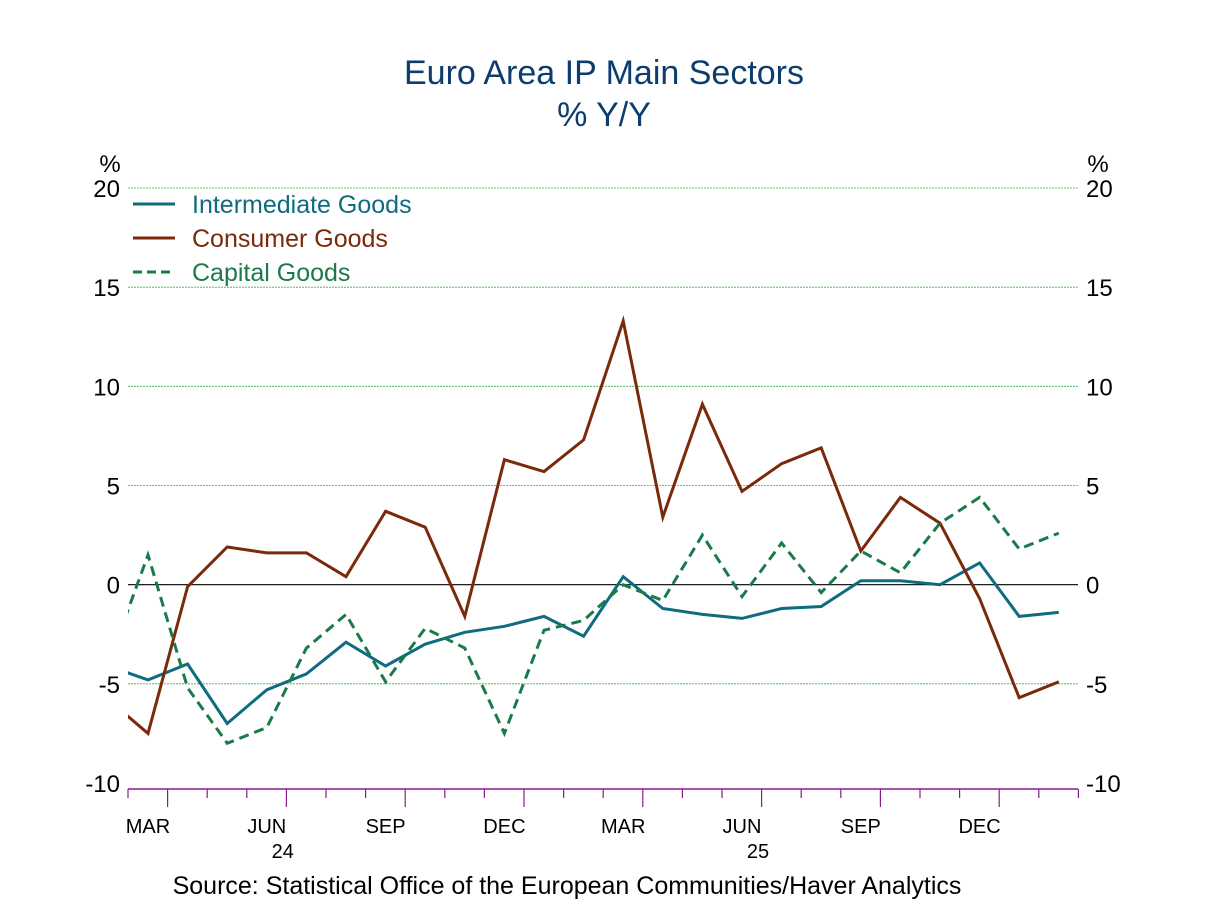 The image size is (1208, 911). What do you see at coordinates (1097, 164) in the screenshot?
I see `y-axis-unit-right: %` at bounding box center [1097, 164].